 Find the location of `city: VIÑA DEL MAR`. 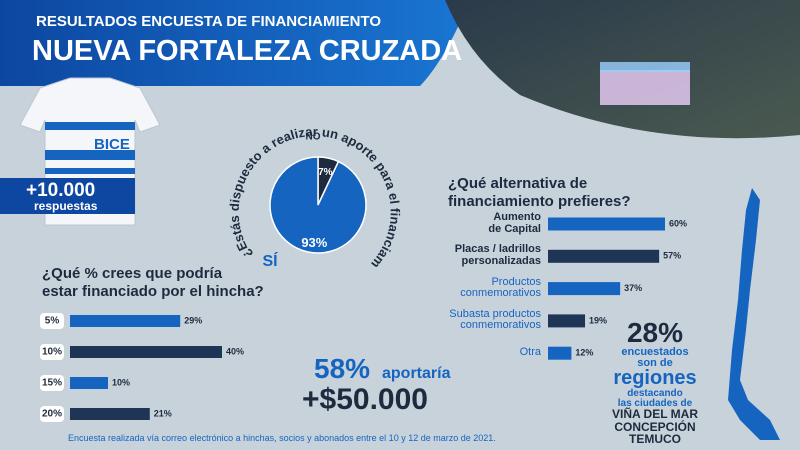

city: VIÑA DEL MAR is located at coordinates (654, 414).